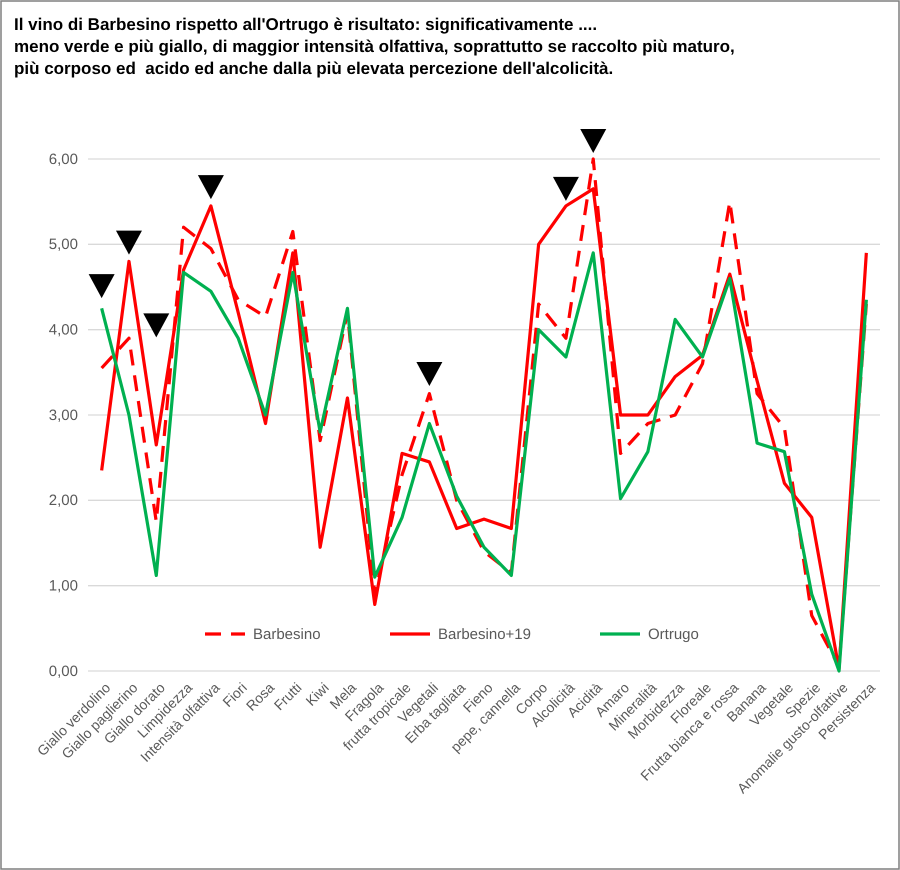 This screenshot has width=900, height=870. I want to click on y-tick-label: 6,00, so click(63, 159).